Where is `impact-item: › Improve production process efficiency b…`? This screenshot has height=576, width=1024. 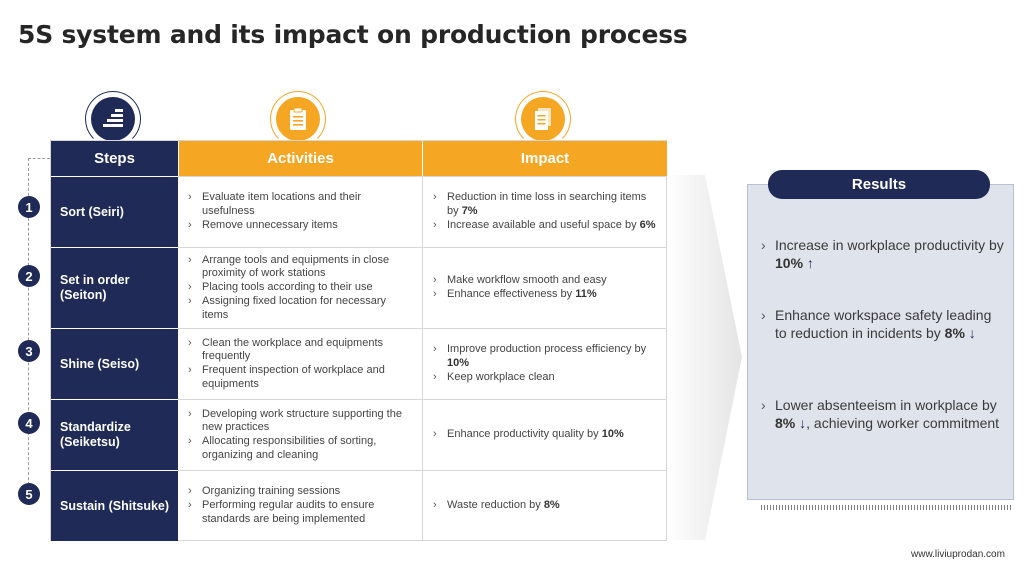 impact-item: › Improve production process efficiency b… is located at coordinates (546, 357).